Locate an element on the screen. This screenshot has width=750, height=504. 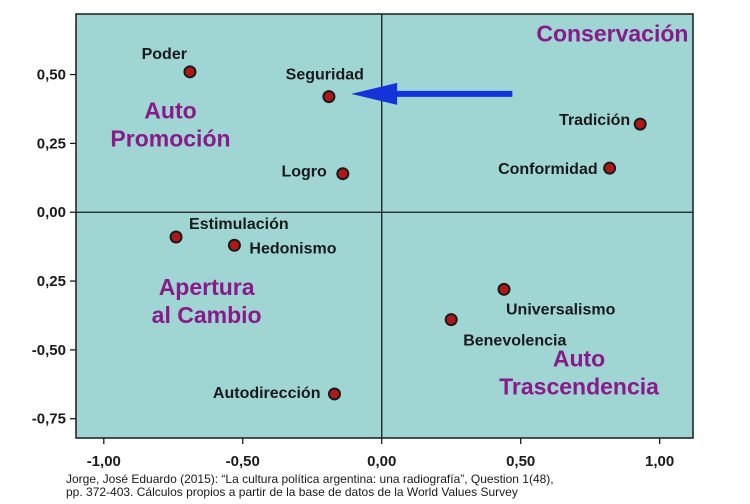
arrow is located at coordinates (432, 93).